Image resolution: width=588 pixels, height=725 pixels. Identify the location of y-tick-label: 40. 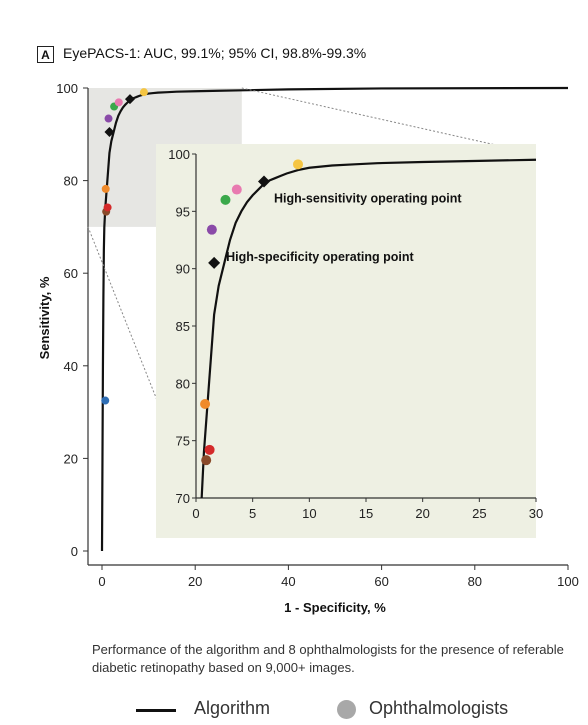
(71, 366).